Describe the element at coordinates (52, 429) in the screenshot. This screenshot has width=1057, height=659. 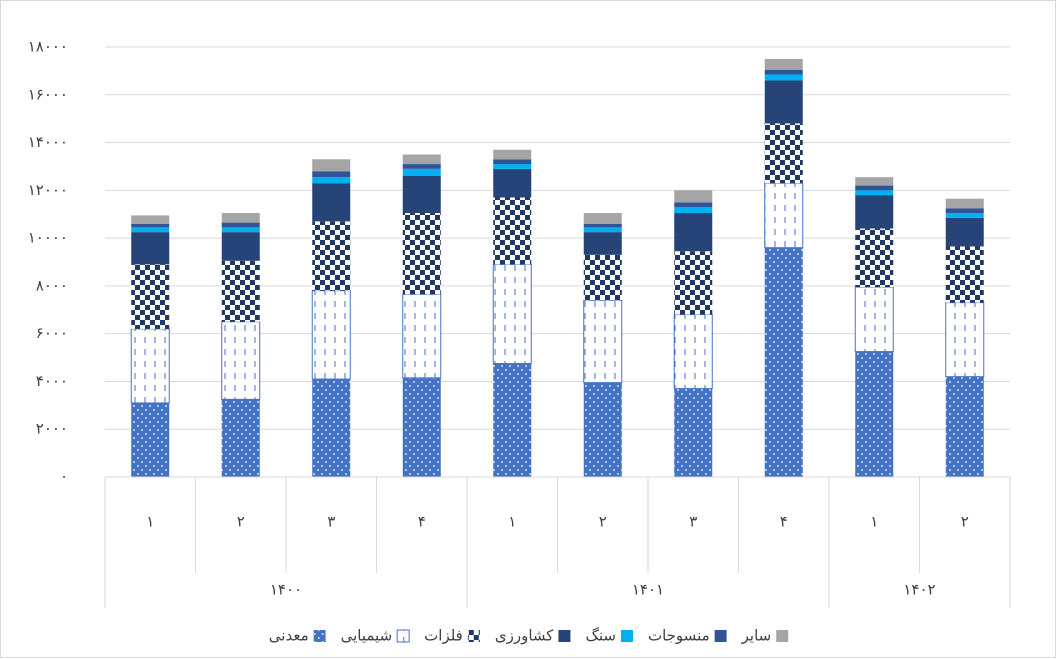
I see `y-tick-label: ۲۰۰۰` at that location.